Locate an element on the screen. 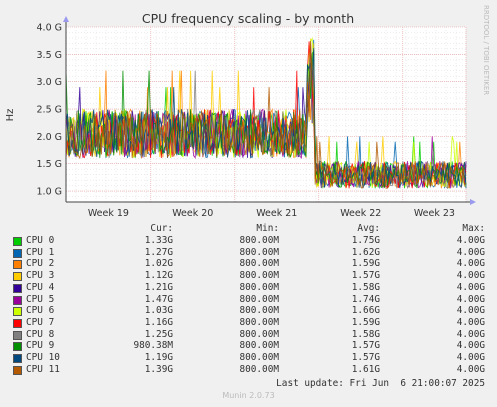  legend-row: CPU 8 1.25G 800.00M 1.58G 4.00G is located at coordinates (248, 335).